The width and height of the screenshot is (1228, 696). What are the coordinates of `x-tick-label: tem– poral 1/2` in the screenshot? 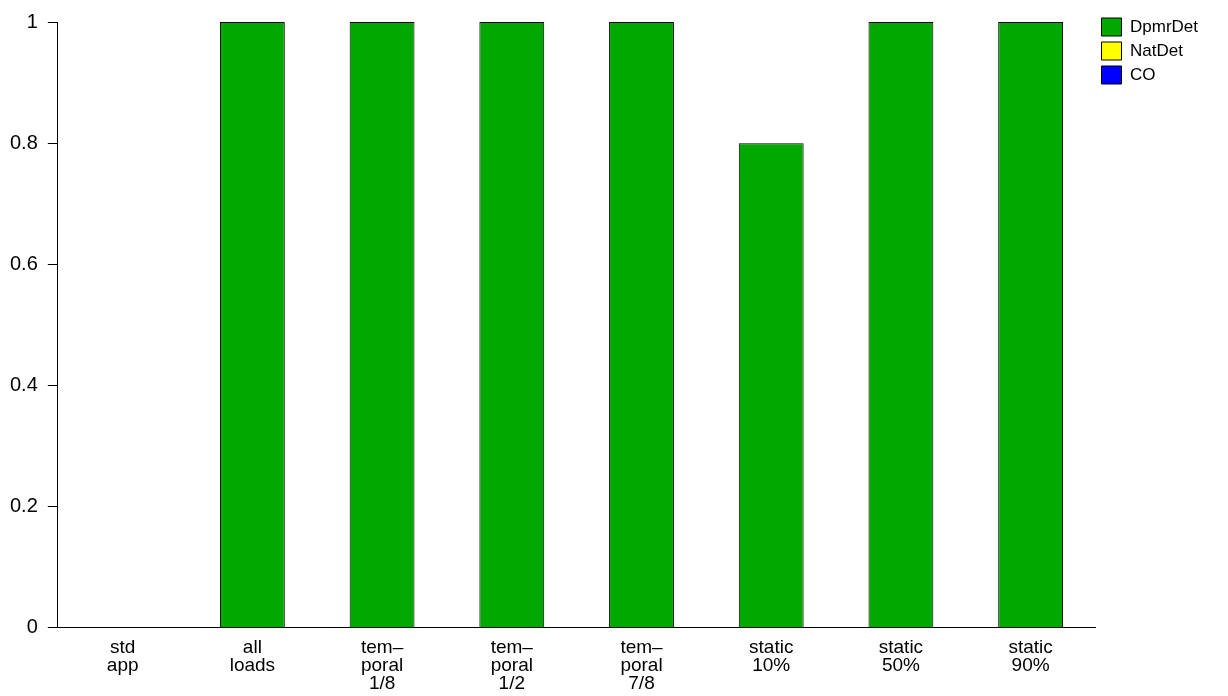 It's located at (512, 665).